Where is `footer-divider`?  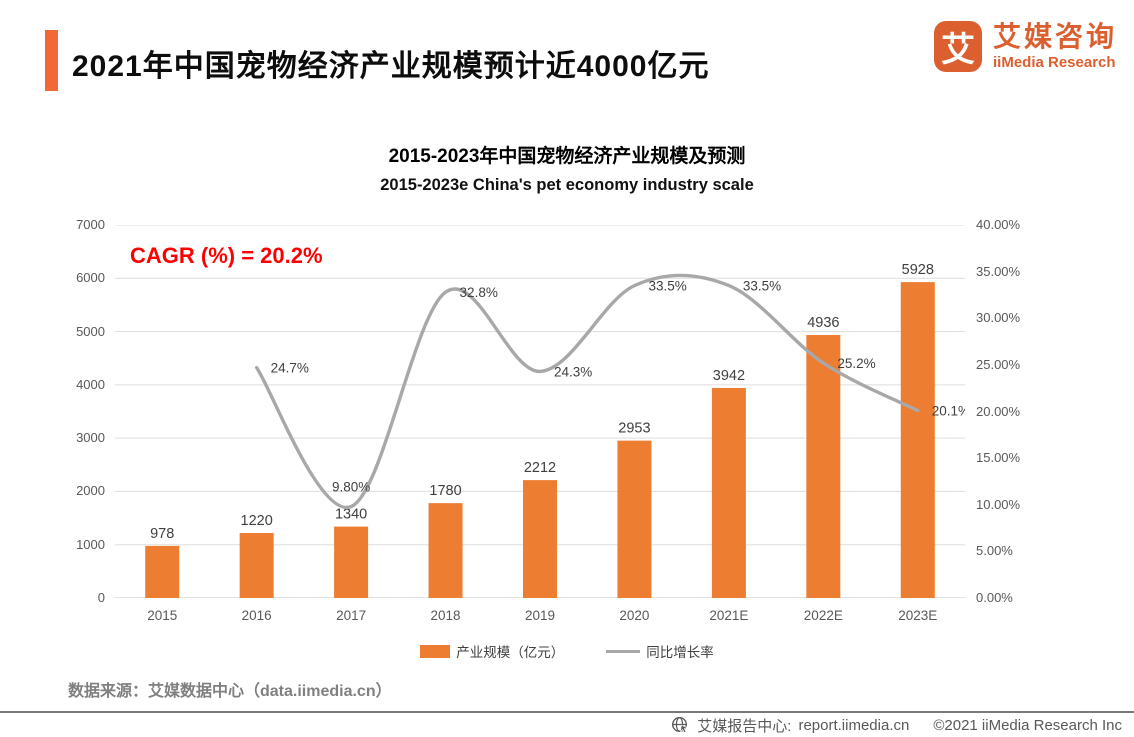
footer-divider is located at coordinates (567, 712).